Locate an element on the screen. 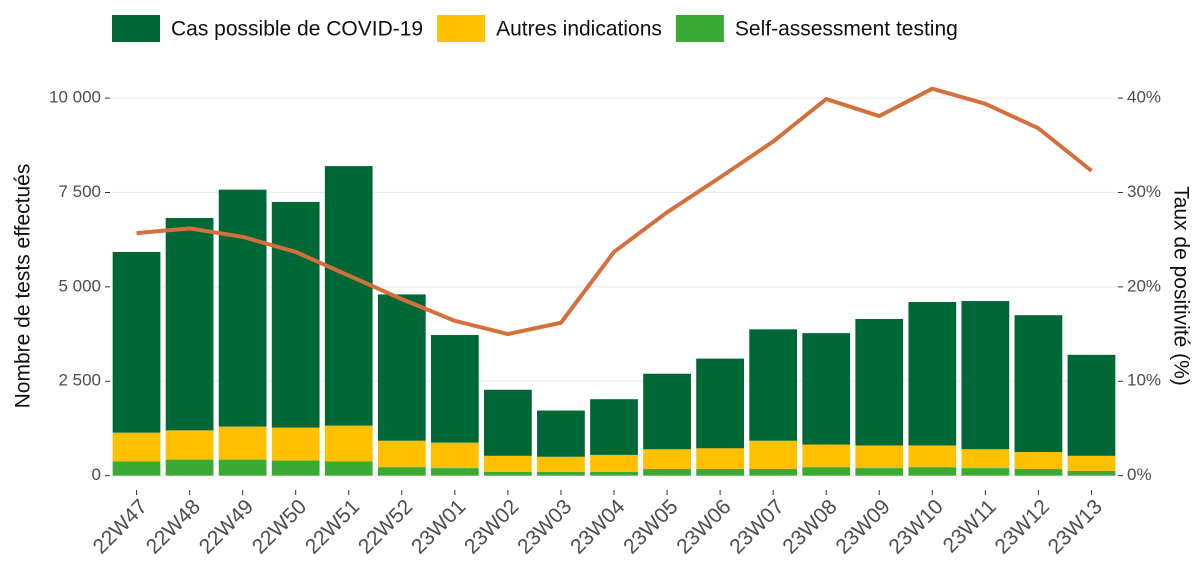 The image size is (1194, 571). x-tick-label: 22W50 is located at coordinates (279, 526).